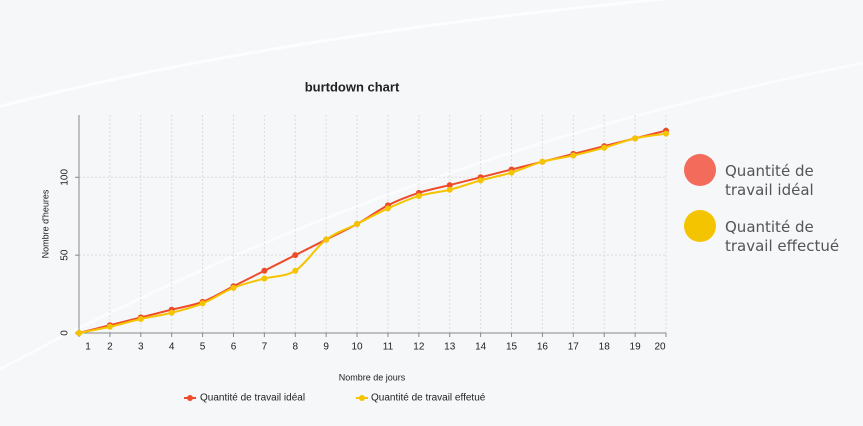  What do you see at coordinates (481, 347) in the screenshot?
I see `x-tick-label: 14` at bounding box center [481, 347].